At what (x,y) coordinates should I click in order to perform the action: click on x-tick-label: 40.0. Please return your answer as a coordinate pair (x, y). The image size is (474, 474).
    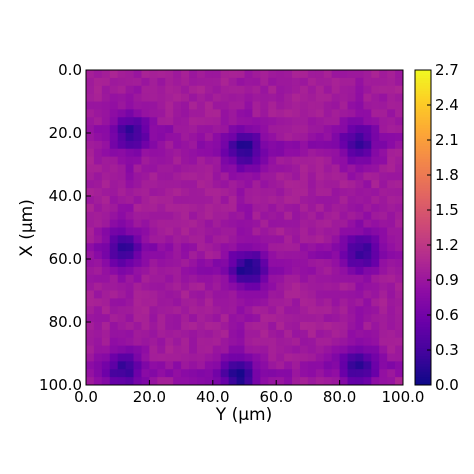
    Looking at the image, I should click on (212, 397).